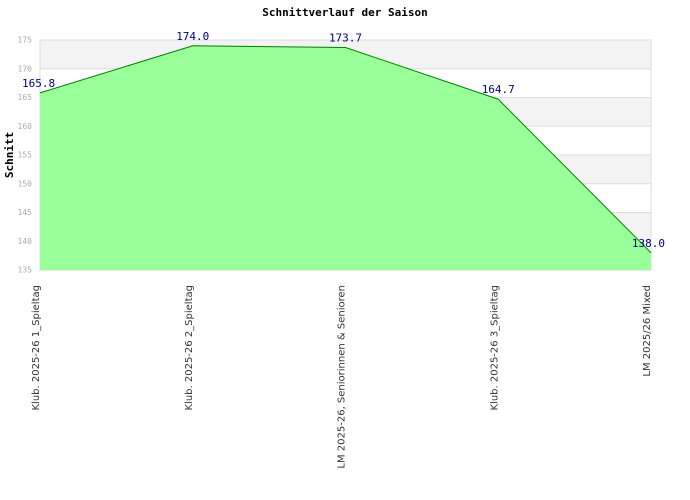  What do you see at coordinates (9, 155) in the screenshot?
I see `y-axis-label: Schnitt` at bounding box center [9, 155].